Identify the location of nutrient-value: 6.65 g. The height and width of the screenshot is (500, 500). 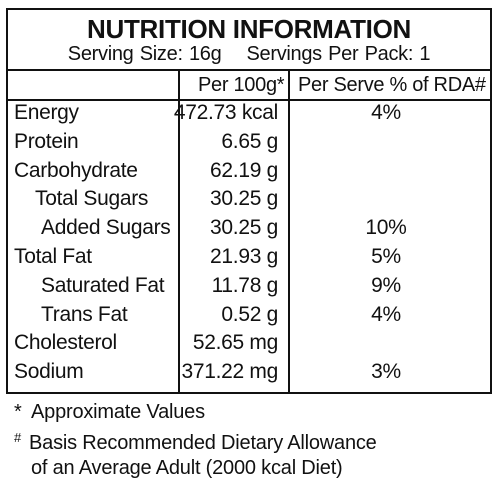
(249, 141).